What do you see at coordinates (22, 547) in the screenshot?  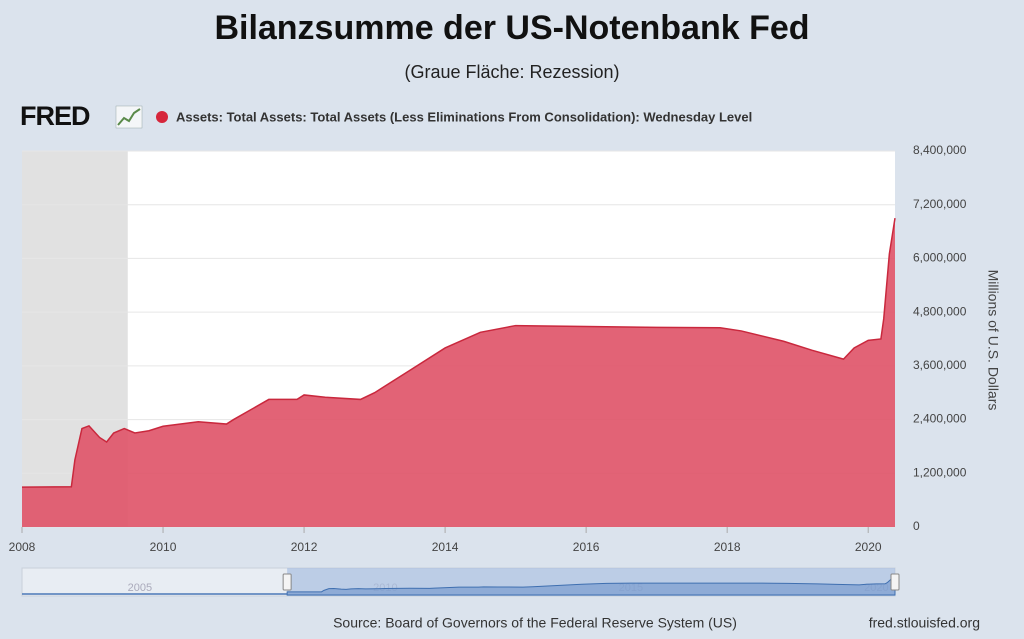 I see `x-tick-label: 2008` at bounding box center [22, 547].